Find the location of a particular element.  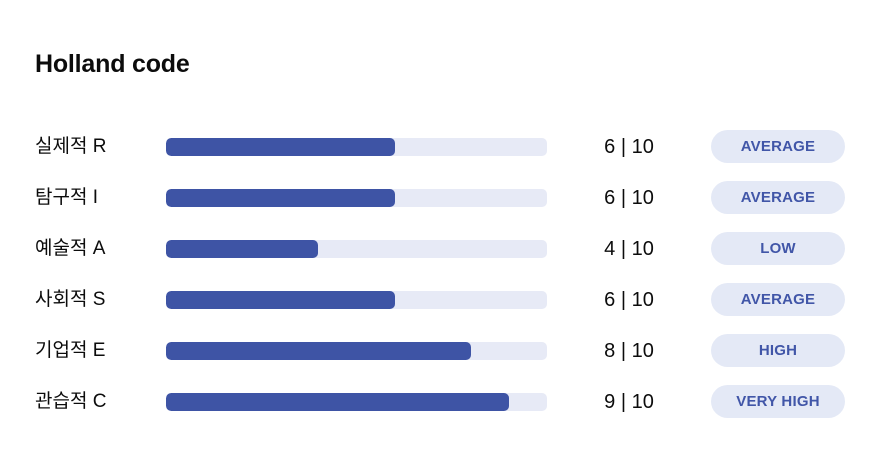

holland-row: 사회적 S 6 | 10 AVERAGE is located at coordinates (442, 299).